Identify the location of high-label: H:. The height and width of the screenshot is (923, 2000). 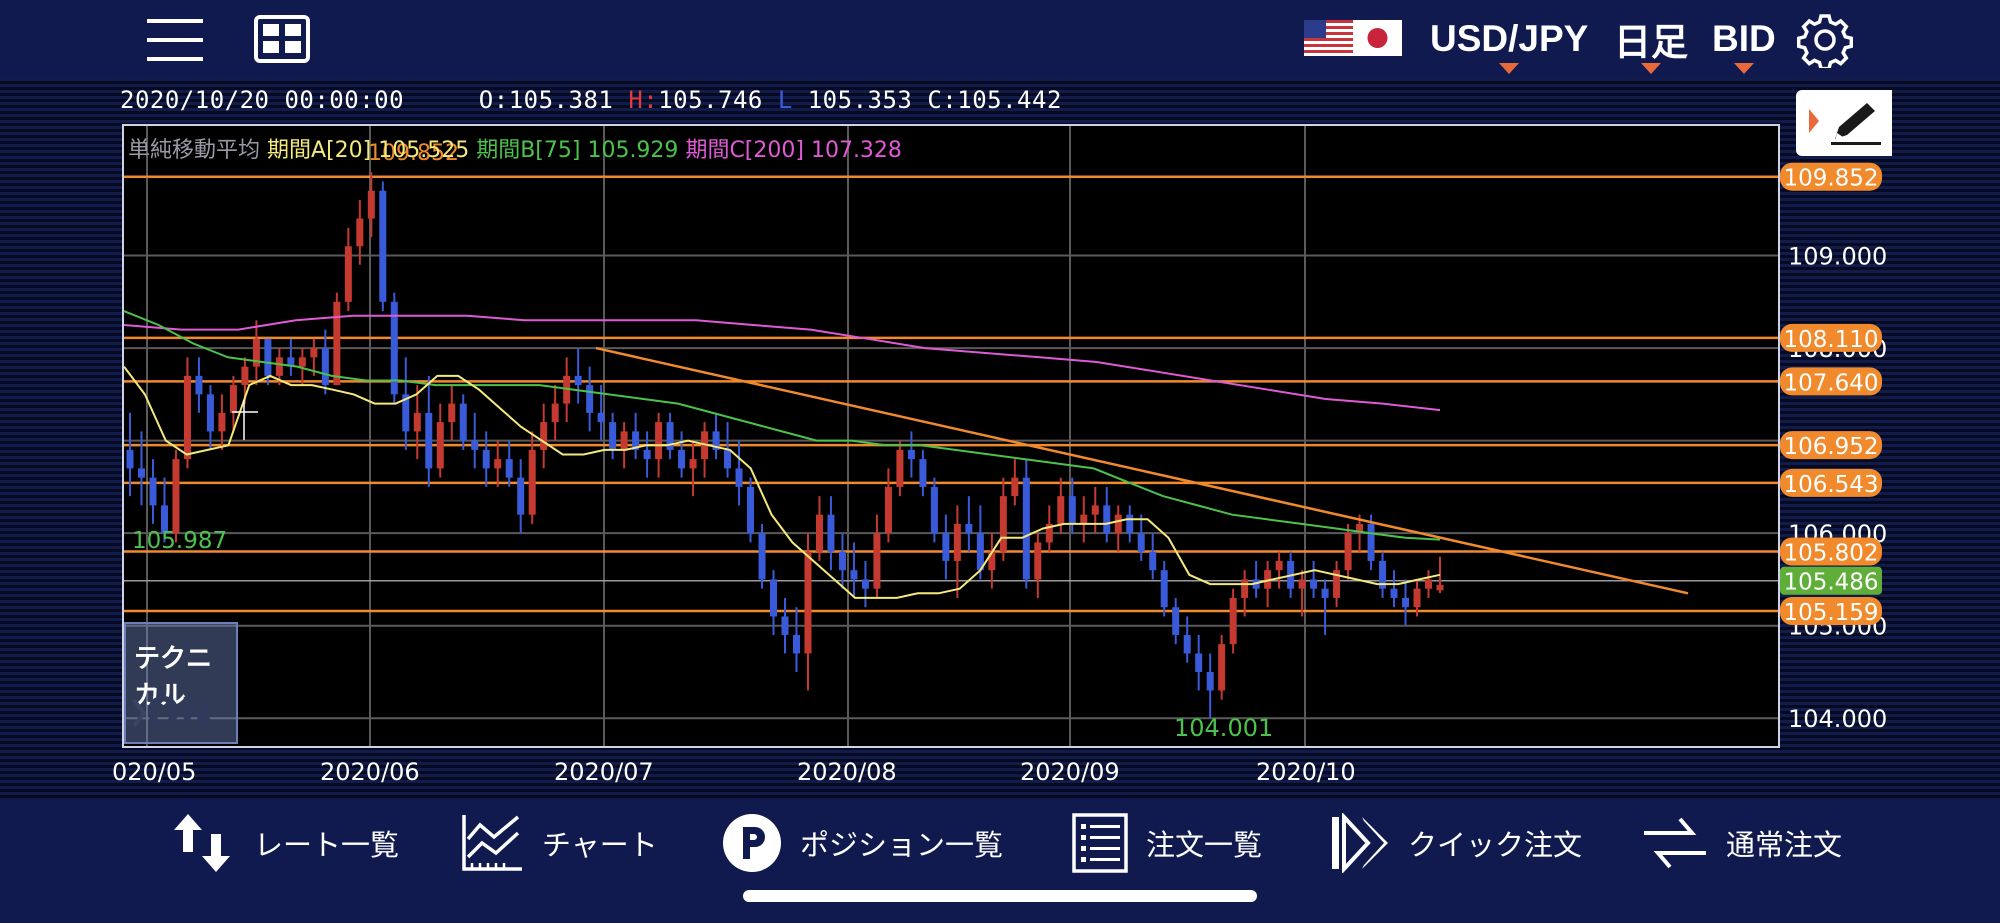
(643, 100).